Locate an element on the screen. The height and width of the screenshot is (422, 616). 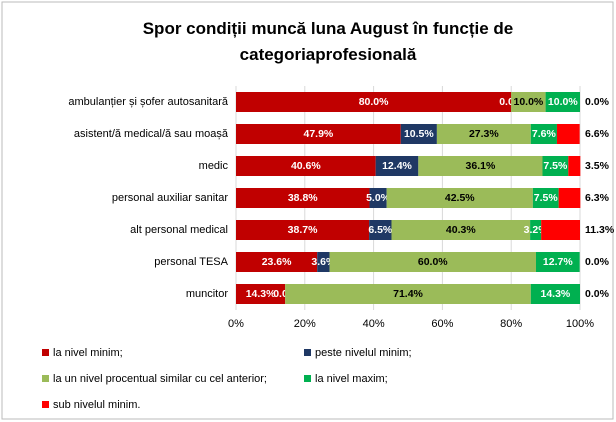
value-label: 80.0% is located at coordinates (374, 102).